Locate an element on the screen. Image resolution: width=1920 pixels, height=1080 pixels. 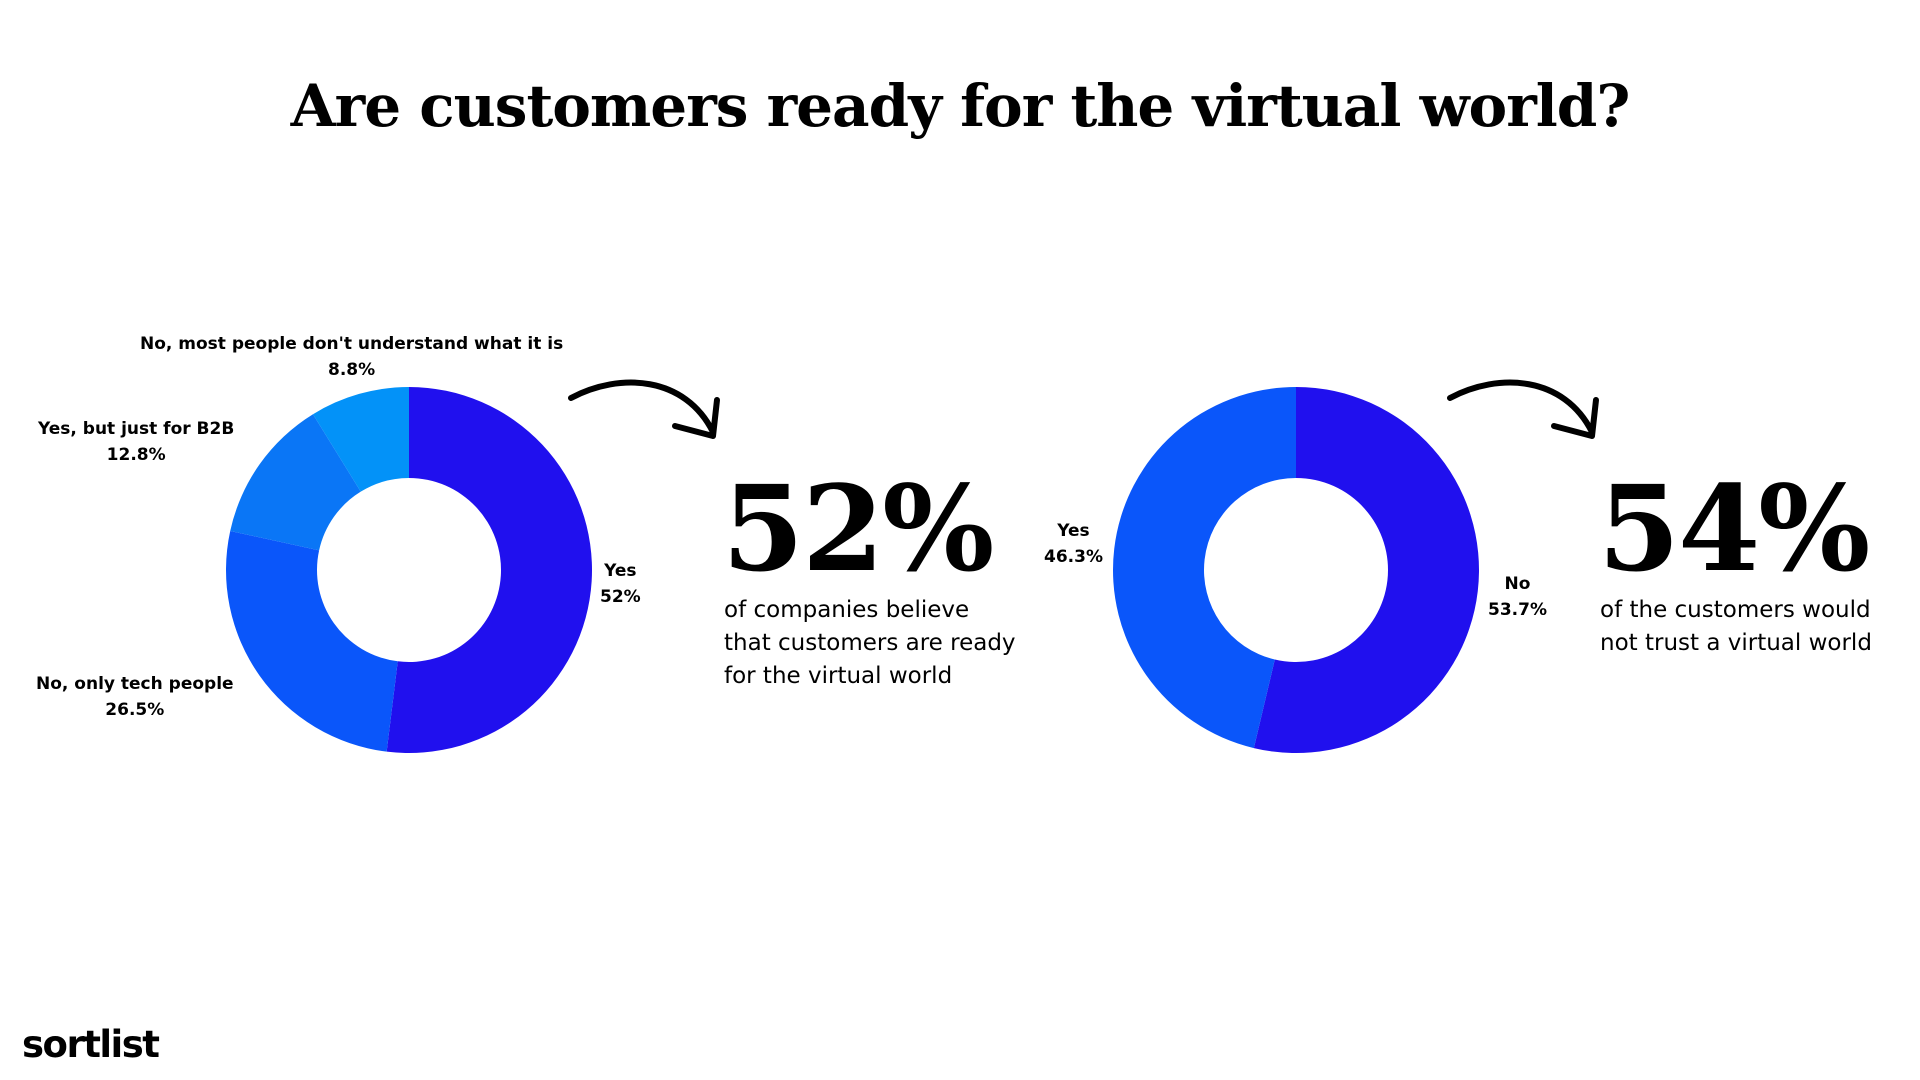
stat-value-customers: 54% is located at coordinates (1734, 528).